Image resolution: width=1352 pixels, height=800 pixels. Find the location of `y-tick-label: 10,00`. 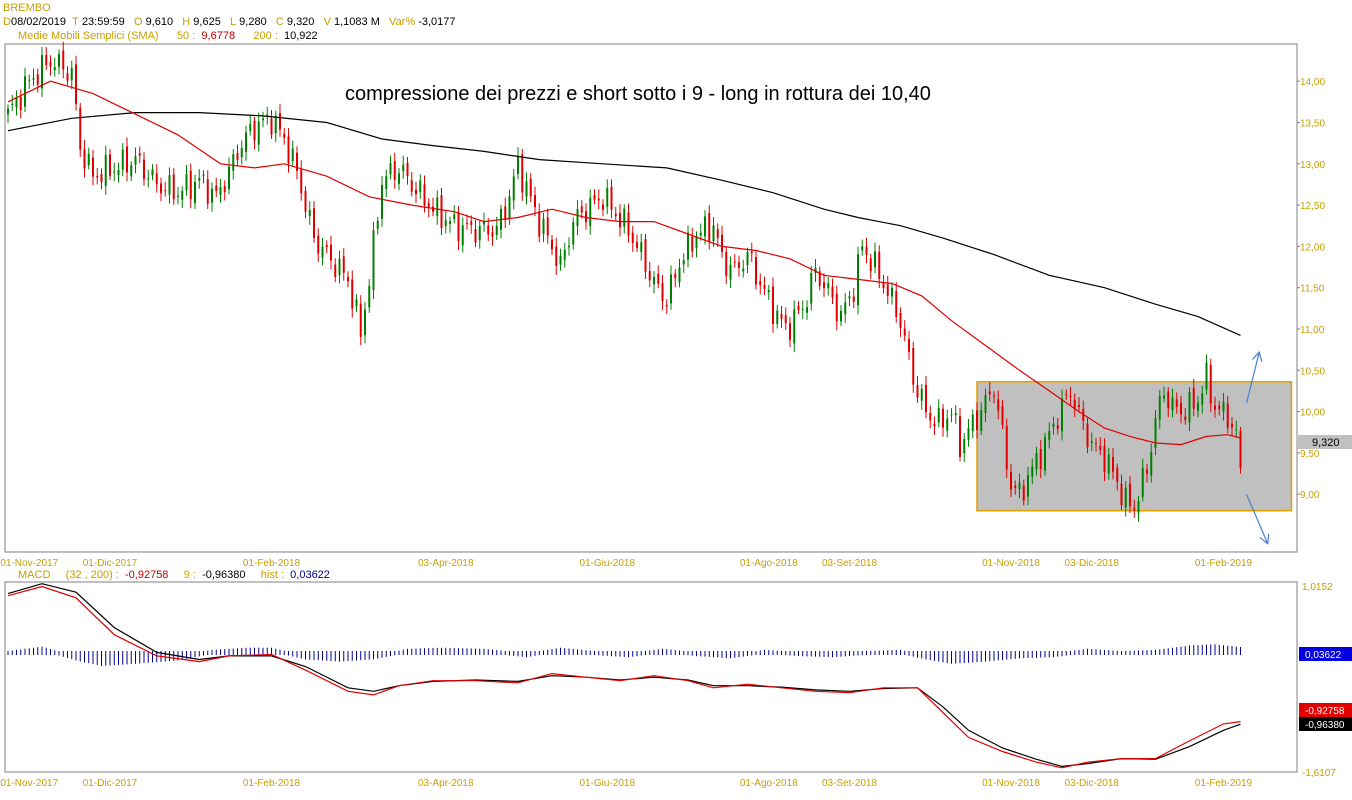

y-tick-label: 10,00 is located at coordinates (1312, 413).